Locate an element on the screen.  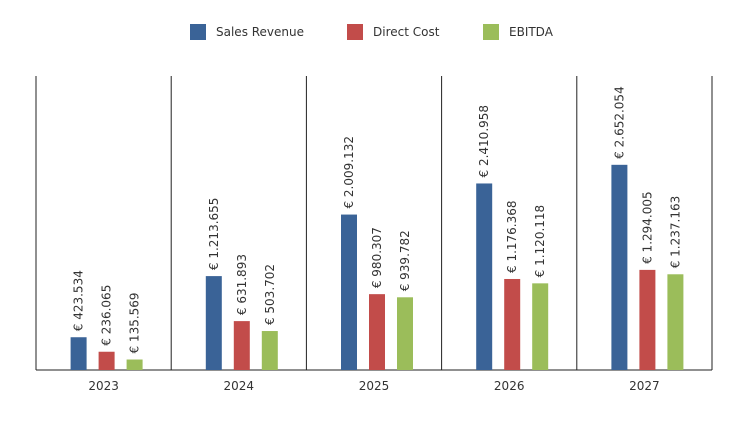
x-tick-label: 2024 is located at coordinates (239, 386).